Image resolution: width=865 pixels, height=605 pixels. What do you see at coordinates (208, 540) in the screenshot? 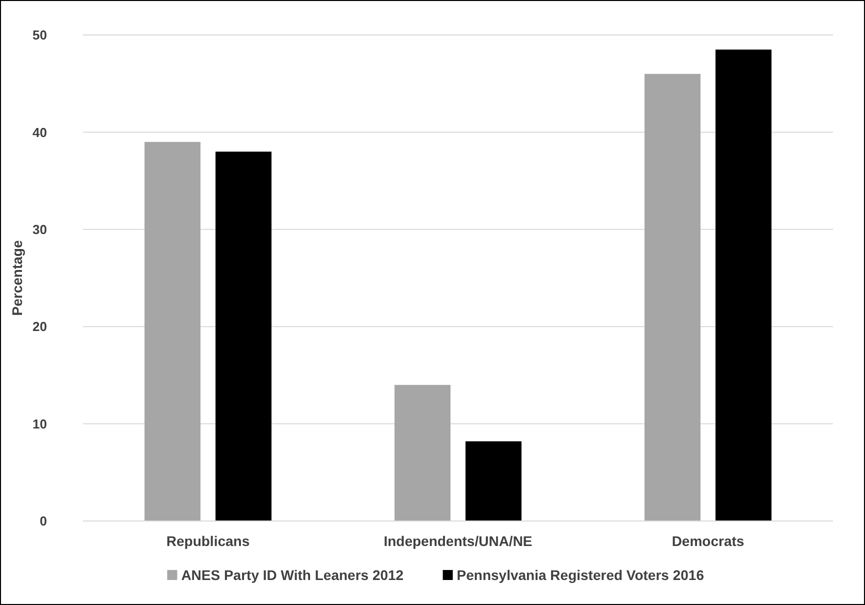
I see `x-tick-label: Republicans` at bounding box center [208, 540].